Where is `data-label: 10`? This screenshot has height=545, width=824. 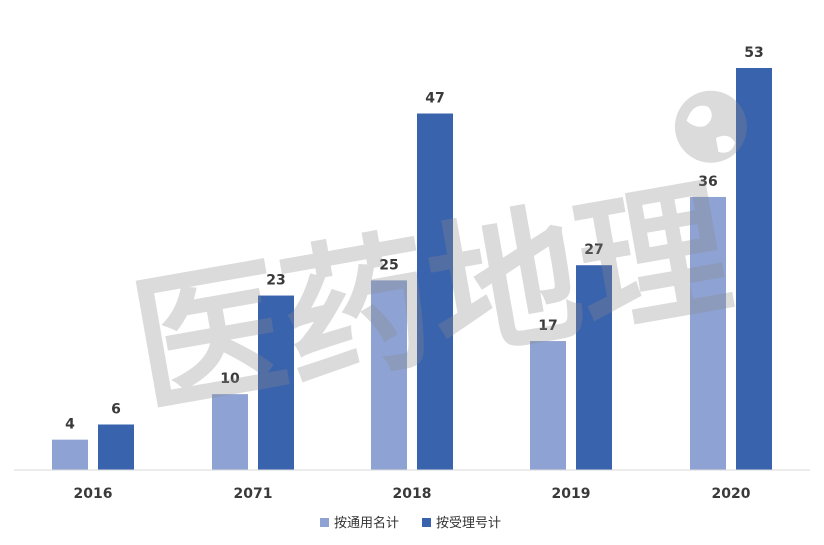
data-label: 10 is located at coordinates (230, 379).